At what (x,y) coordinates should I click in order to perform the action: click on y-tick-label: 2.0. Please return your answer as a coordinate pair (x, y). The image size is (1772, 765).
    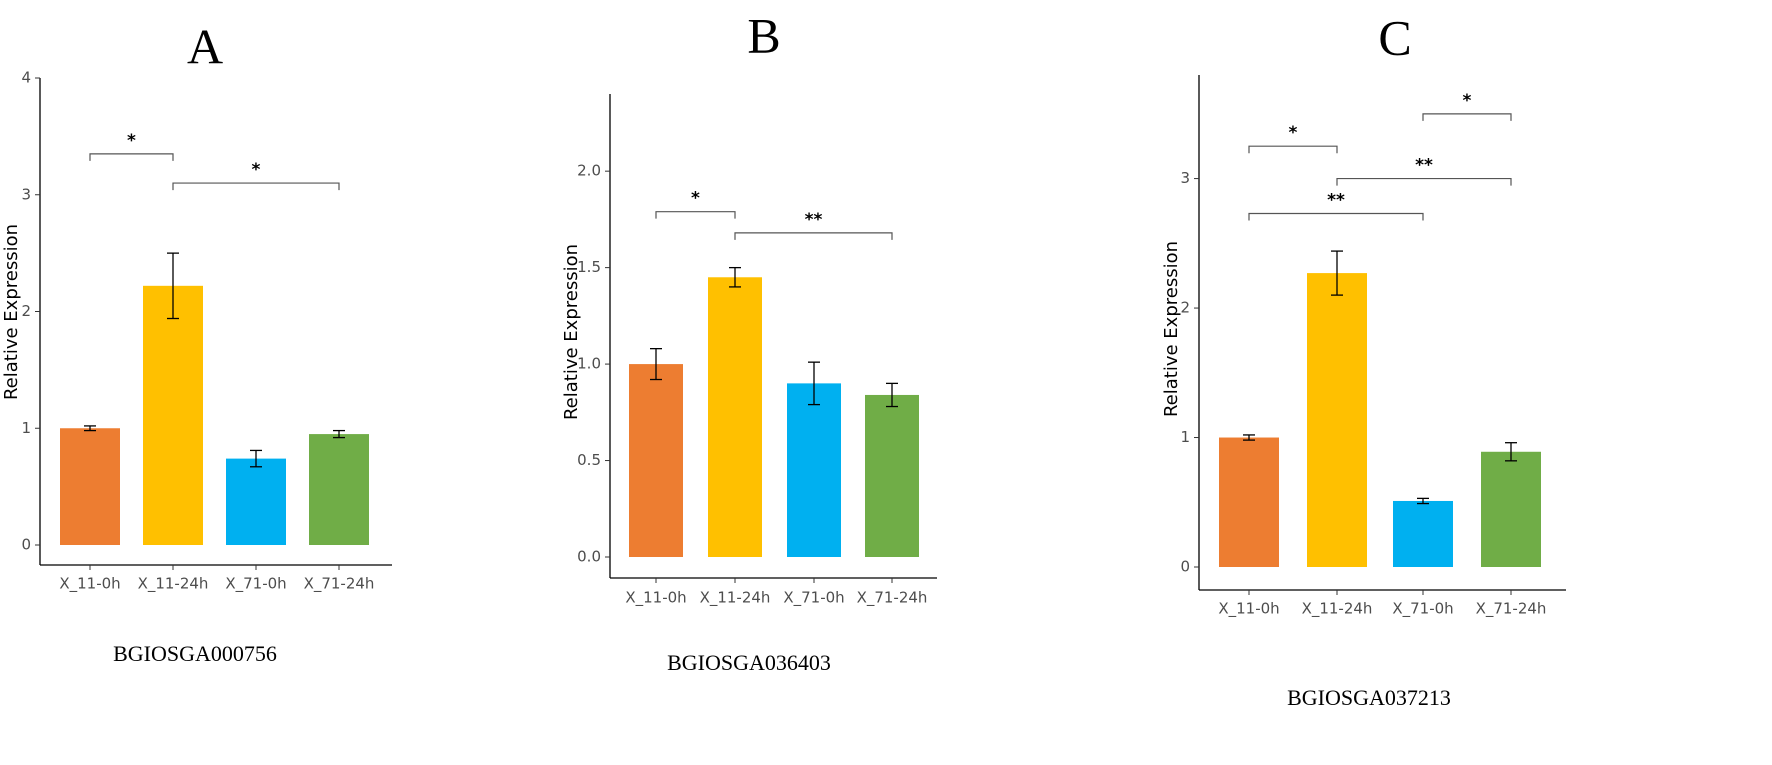
    Looking at the image, I should click on (589, 171).